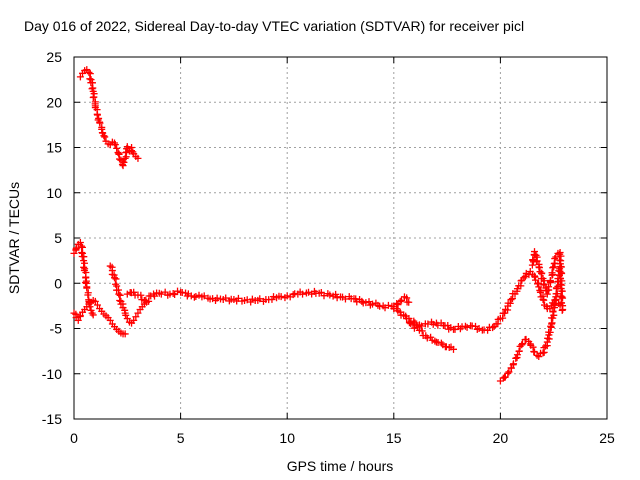 The height and width of the screenshot is (480, 640). I want to click on x-tick-label: 25, so click(607, 438).